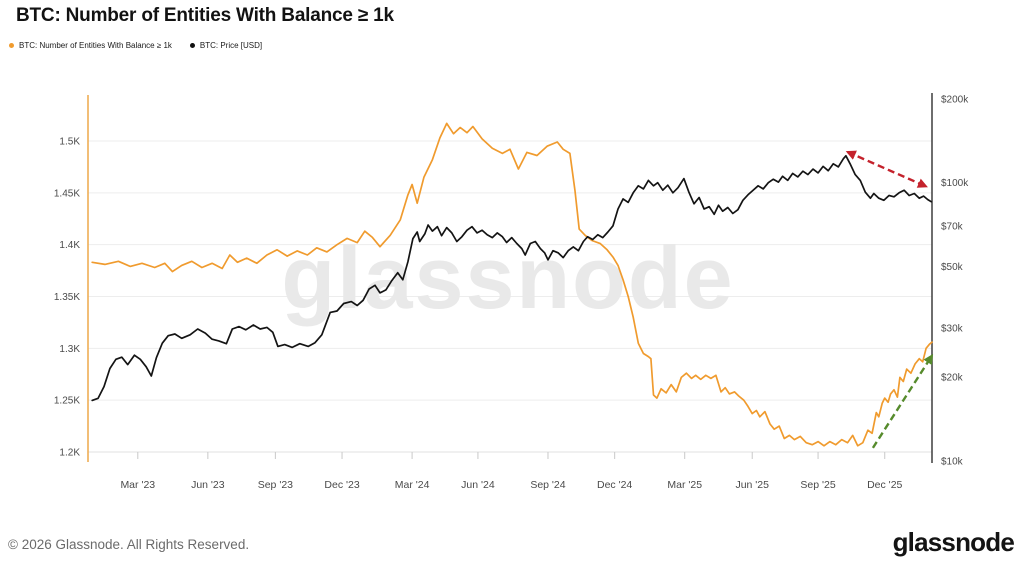  What do you see at coordinates (902, 401) in the screenshot?
I see `entities-uptrend-arrow` at bounding box center [902, 401].